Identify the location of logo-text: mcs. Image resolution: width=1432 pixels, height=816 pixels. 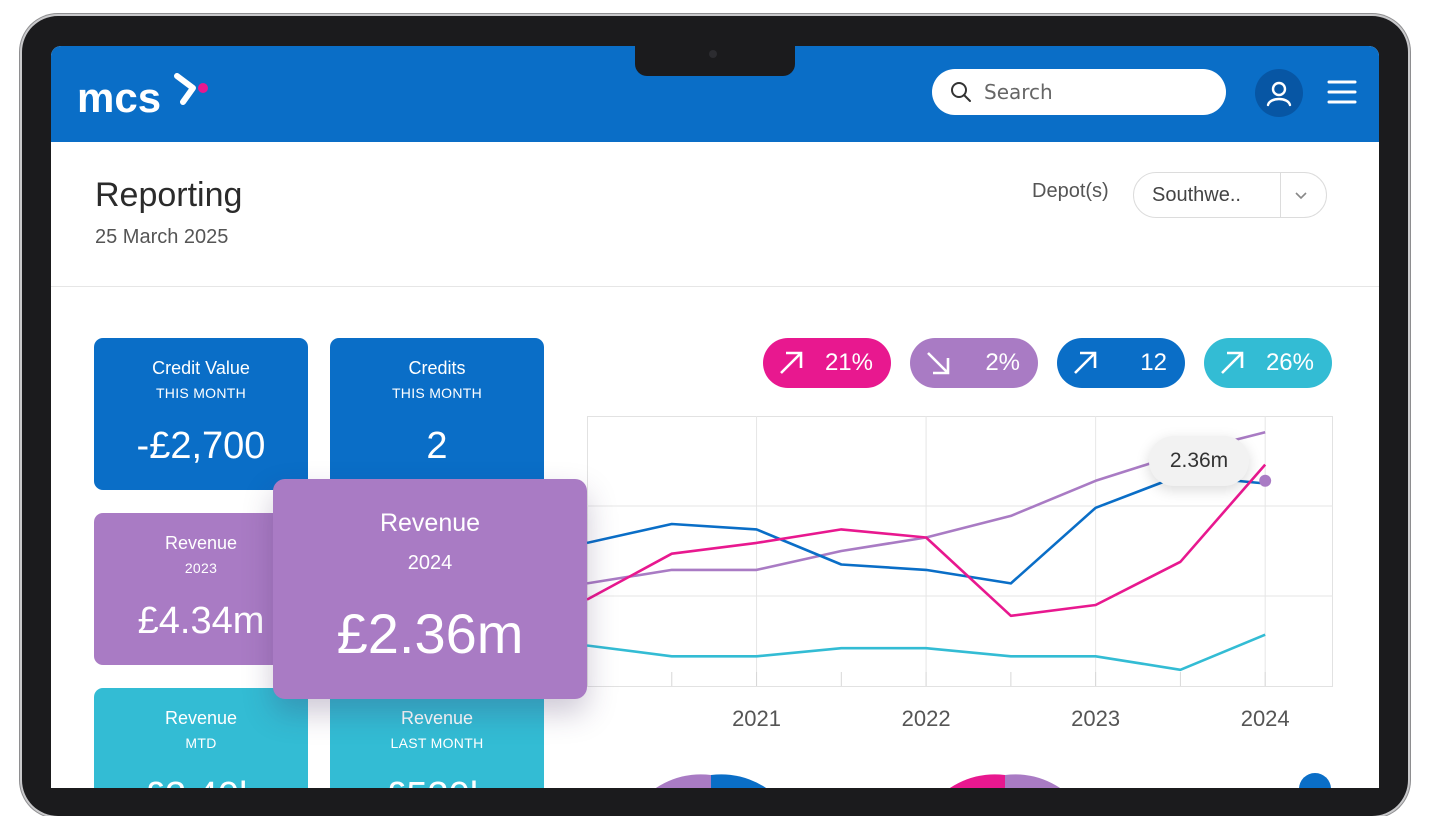
(119, 97).